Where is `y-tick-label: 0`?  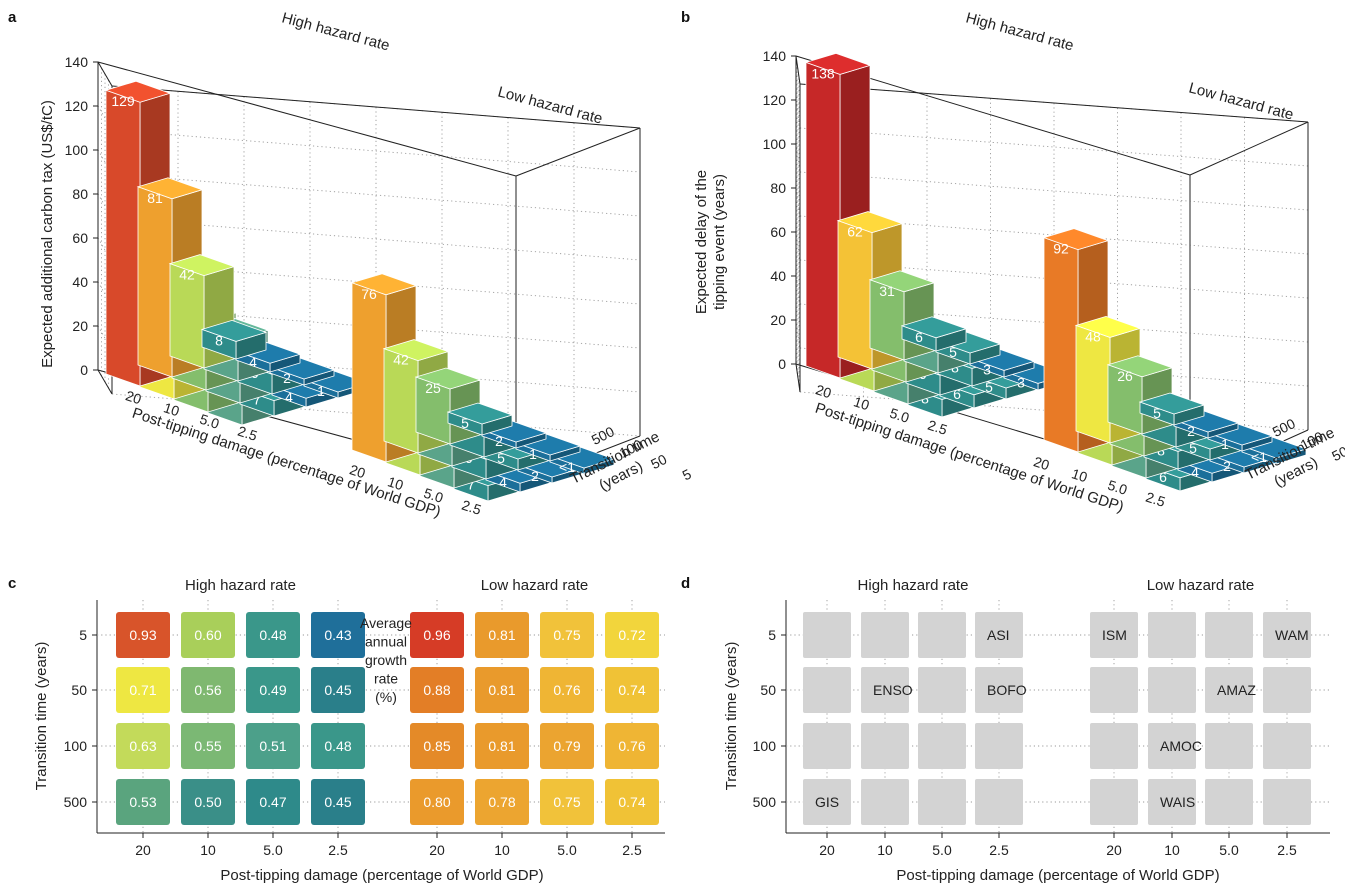 y-tick-label: 0 is located at coordinates (84, 370).